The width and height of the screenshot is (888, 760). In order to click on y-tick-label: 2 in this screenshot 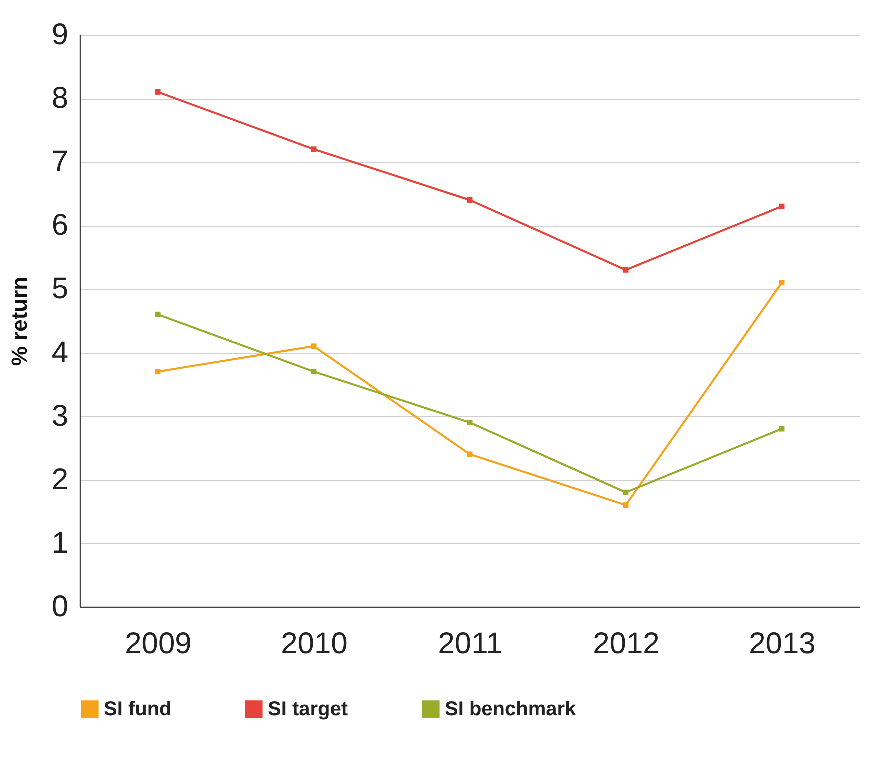, I will do `click(60, 479)`.